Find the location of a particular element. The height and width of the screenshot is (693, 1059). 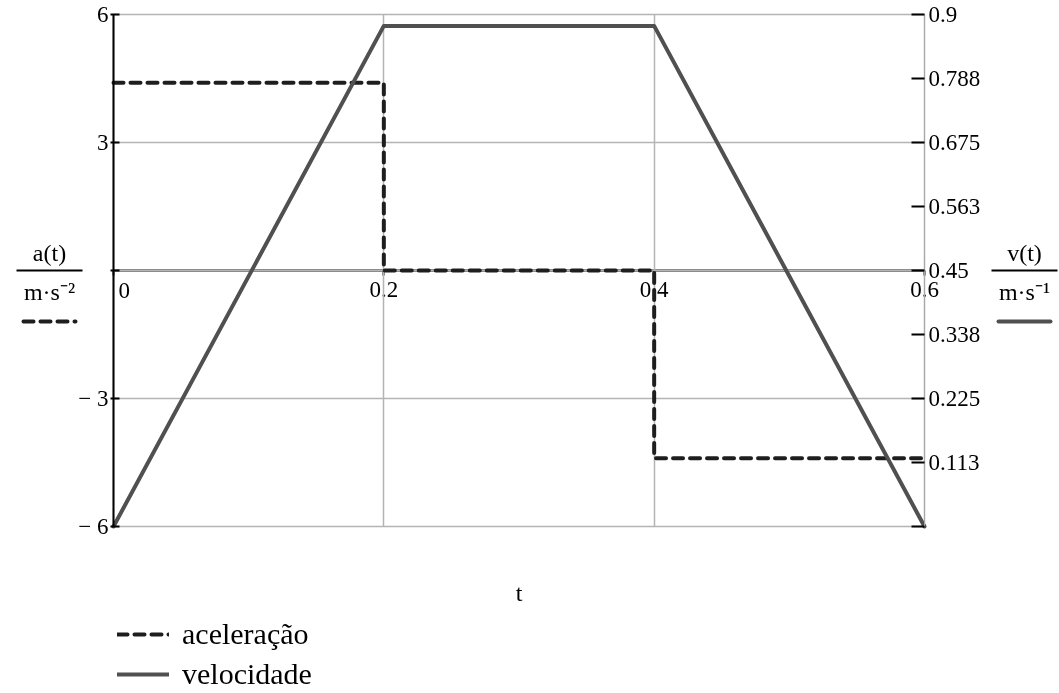

y-tick-label: 6 is located at coordinates (103, 14).